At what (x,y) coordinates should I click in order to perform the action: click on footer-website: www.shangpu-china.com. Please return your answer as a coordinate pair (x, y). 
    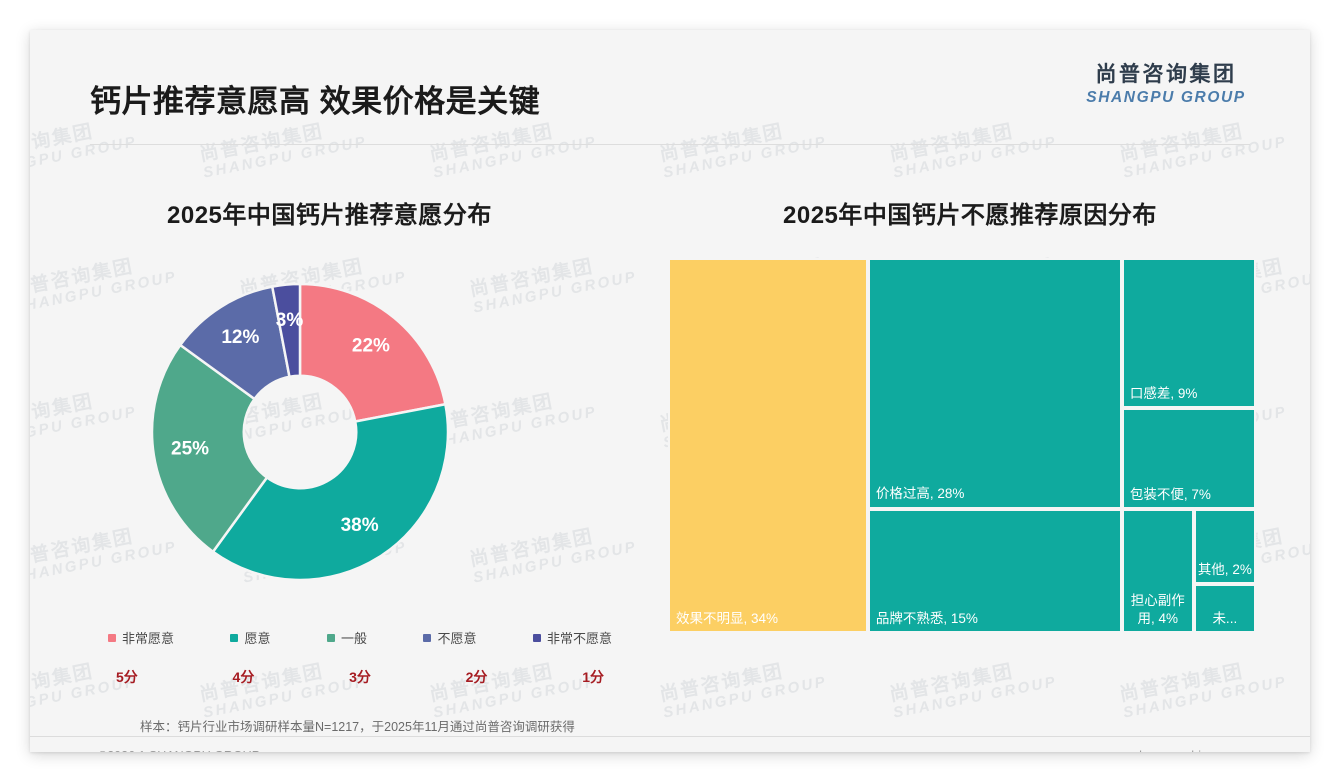
    Looking at the image, I should click on (1172, 750).